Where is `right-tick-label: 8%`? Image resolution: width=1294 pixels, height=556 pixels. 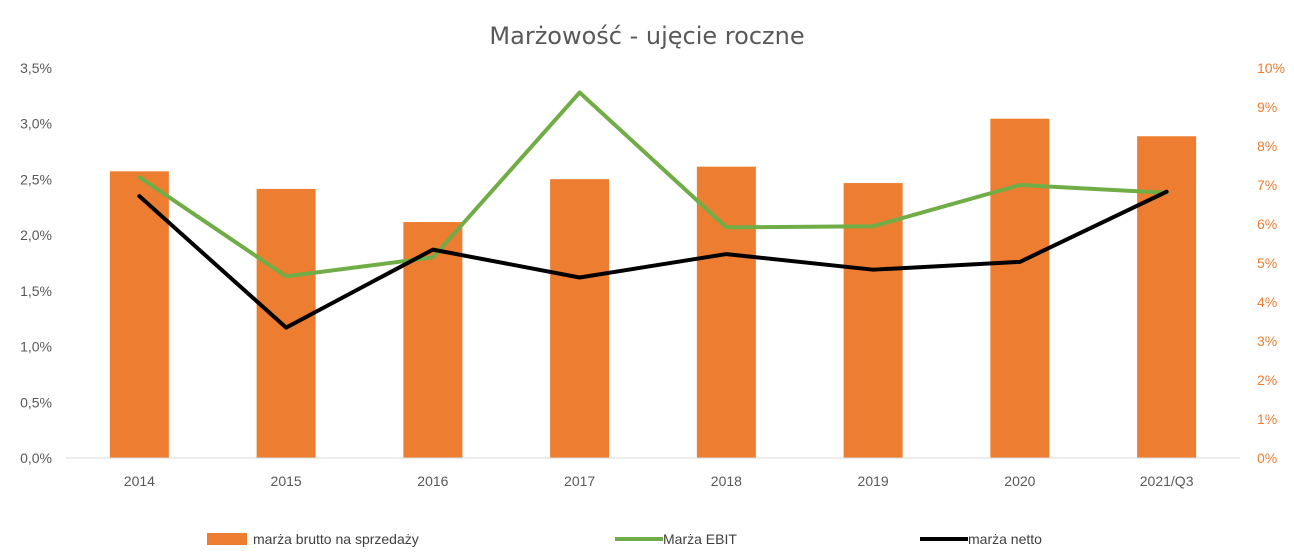
right-tick-label: 8% is located at coordinates (1267, 146).